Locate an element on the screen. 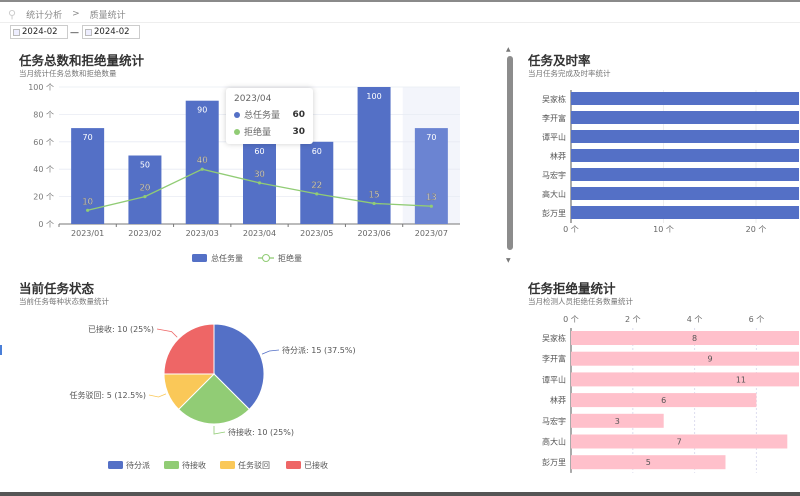  x-tick-label: 0 个 is located at coordinates (571, 229).